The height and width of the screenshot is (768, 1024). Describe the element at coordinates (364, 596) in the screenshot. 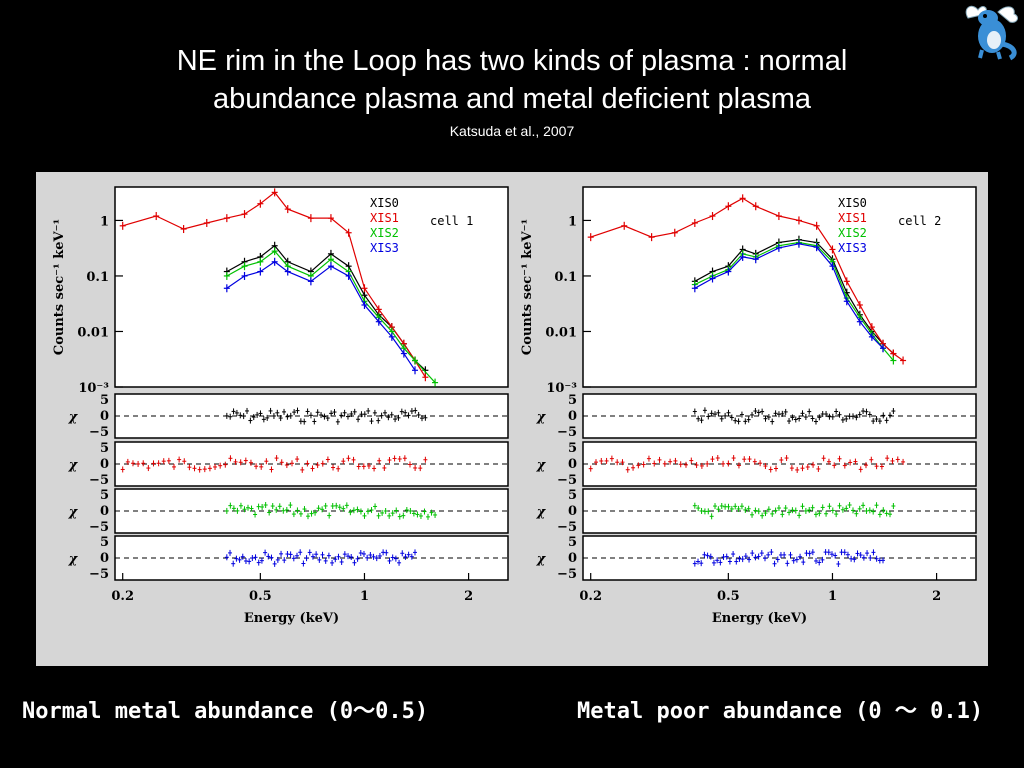

I see `x-tick-label: 1` at that location.